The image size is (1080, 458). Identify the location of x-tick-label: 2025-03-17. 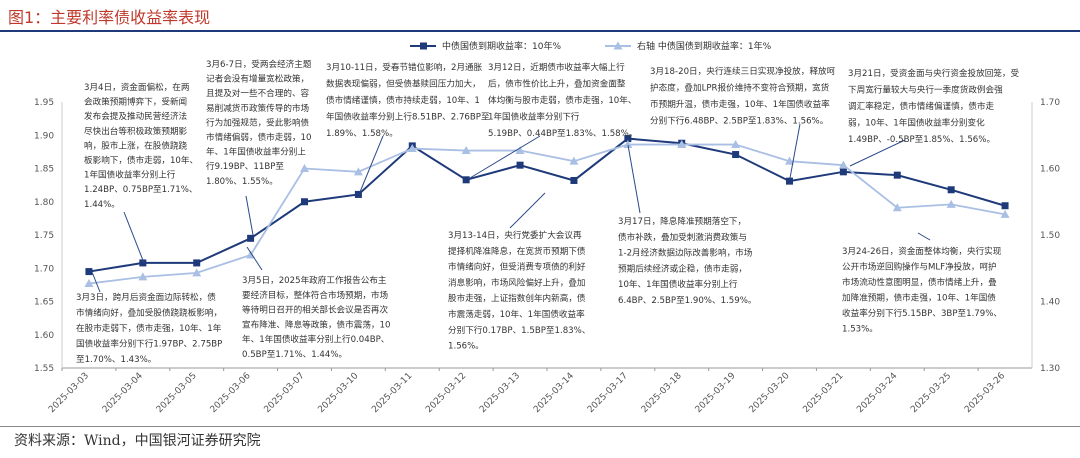
(608, 393).